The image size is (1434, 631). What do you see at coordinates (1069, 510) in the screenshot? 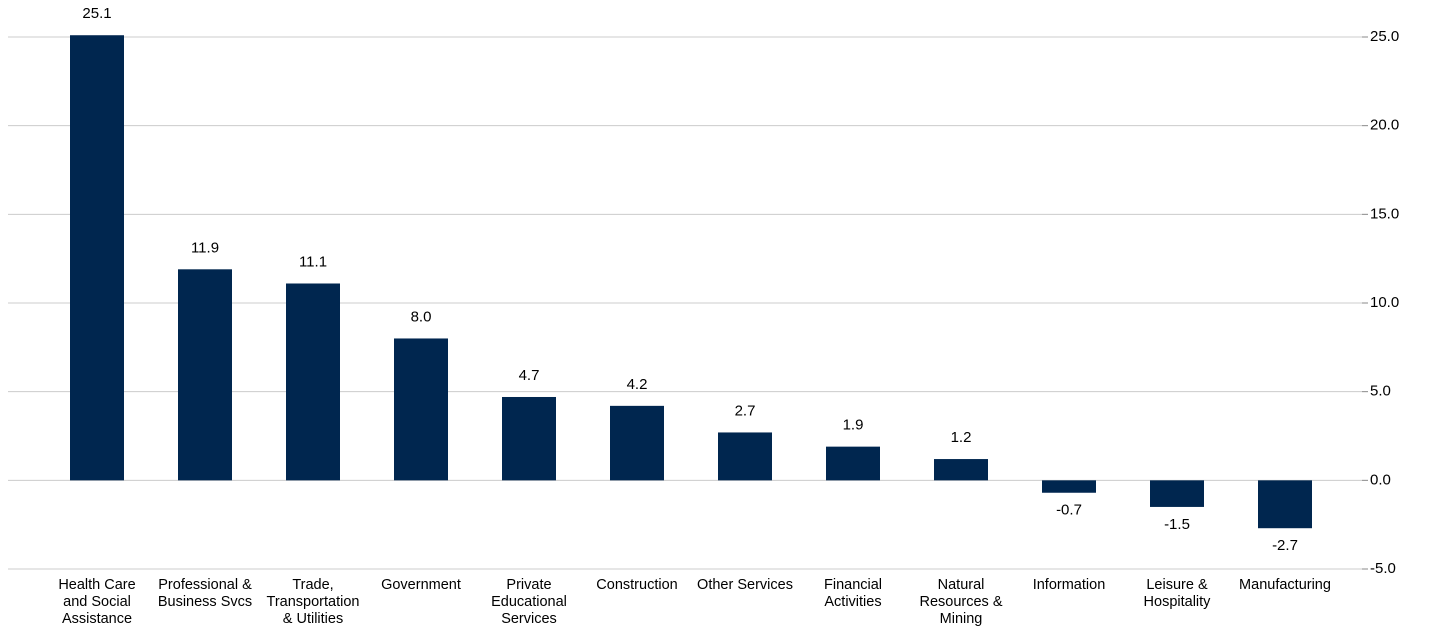
I see `value-label: -0.7` at bounding box center [1069, 510].